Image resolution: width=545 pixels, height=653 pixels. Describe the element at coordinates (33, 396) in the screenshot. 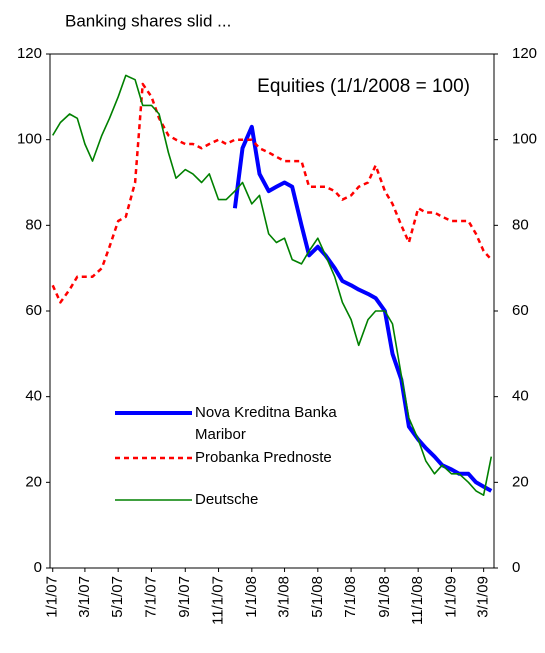

I see `y-tick-label: 40` at that location.